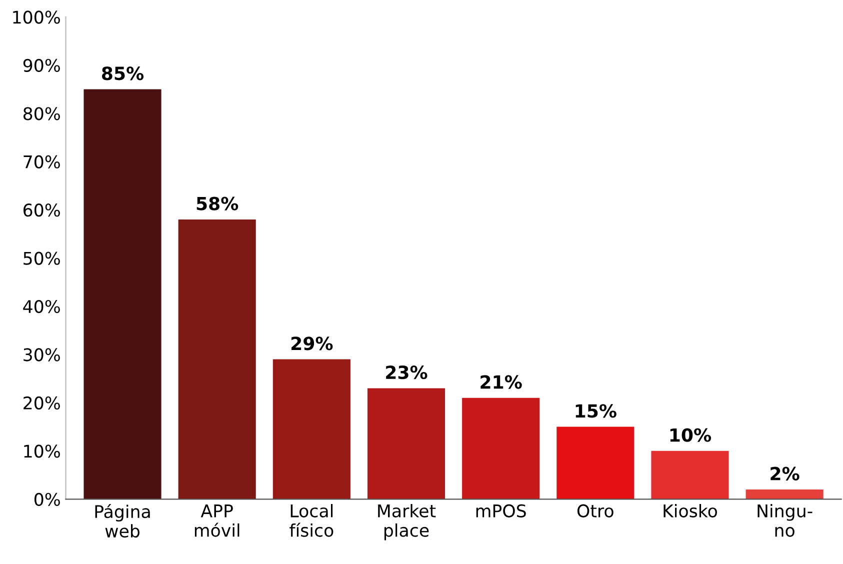  Describe the element at coordinates (785, 520) in the screenshot. I see `x-tick-label: Ningu- no` at that location.